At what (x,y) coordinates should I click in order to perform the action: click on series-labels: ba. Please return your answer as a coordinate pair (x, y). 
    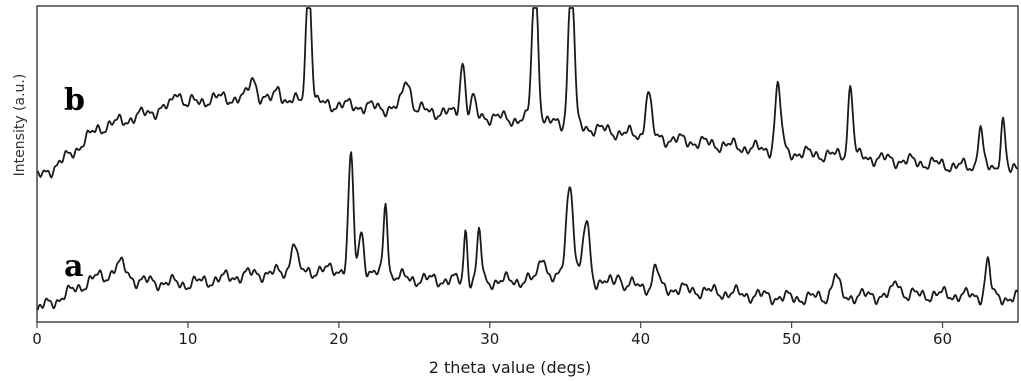
    Looking at the image, I should click on (74, 183).